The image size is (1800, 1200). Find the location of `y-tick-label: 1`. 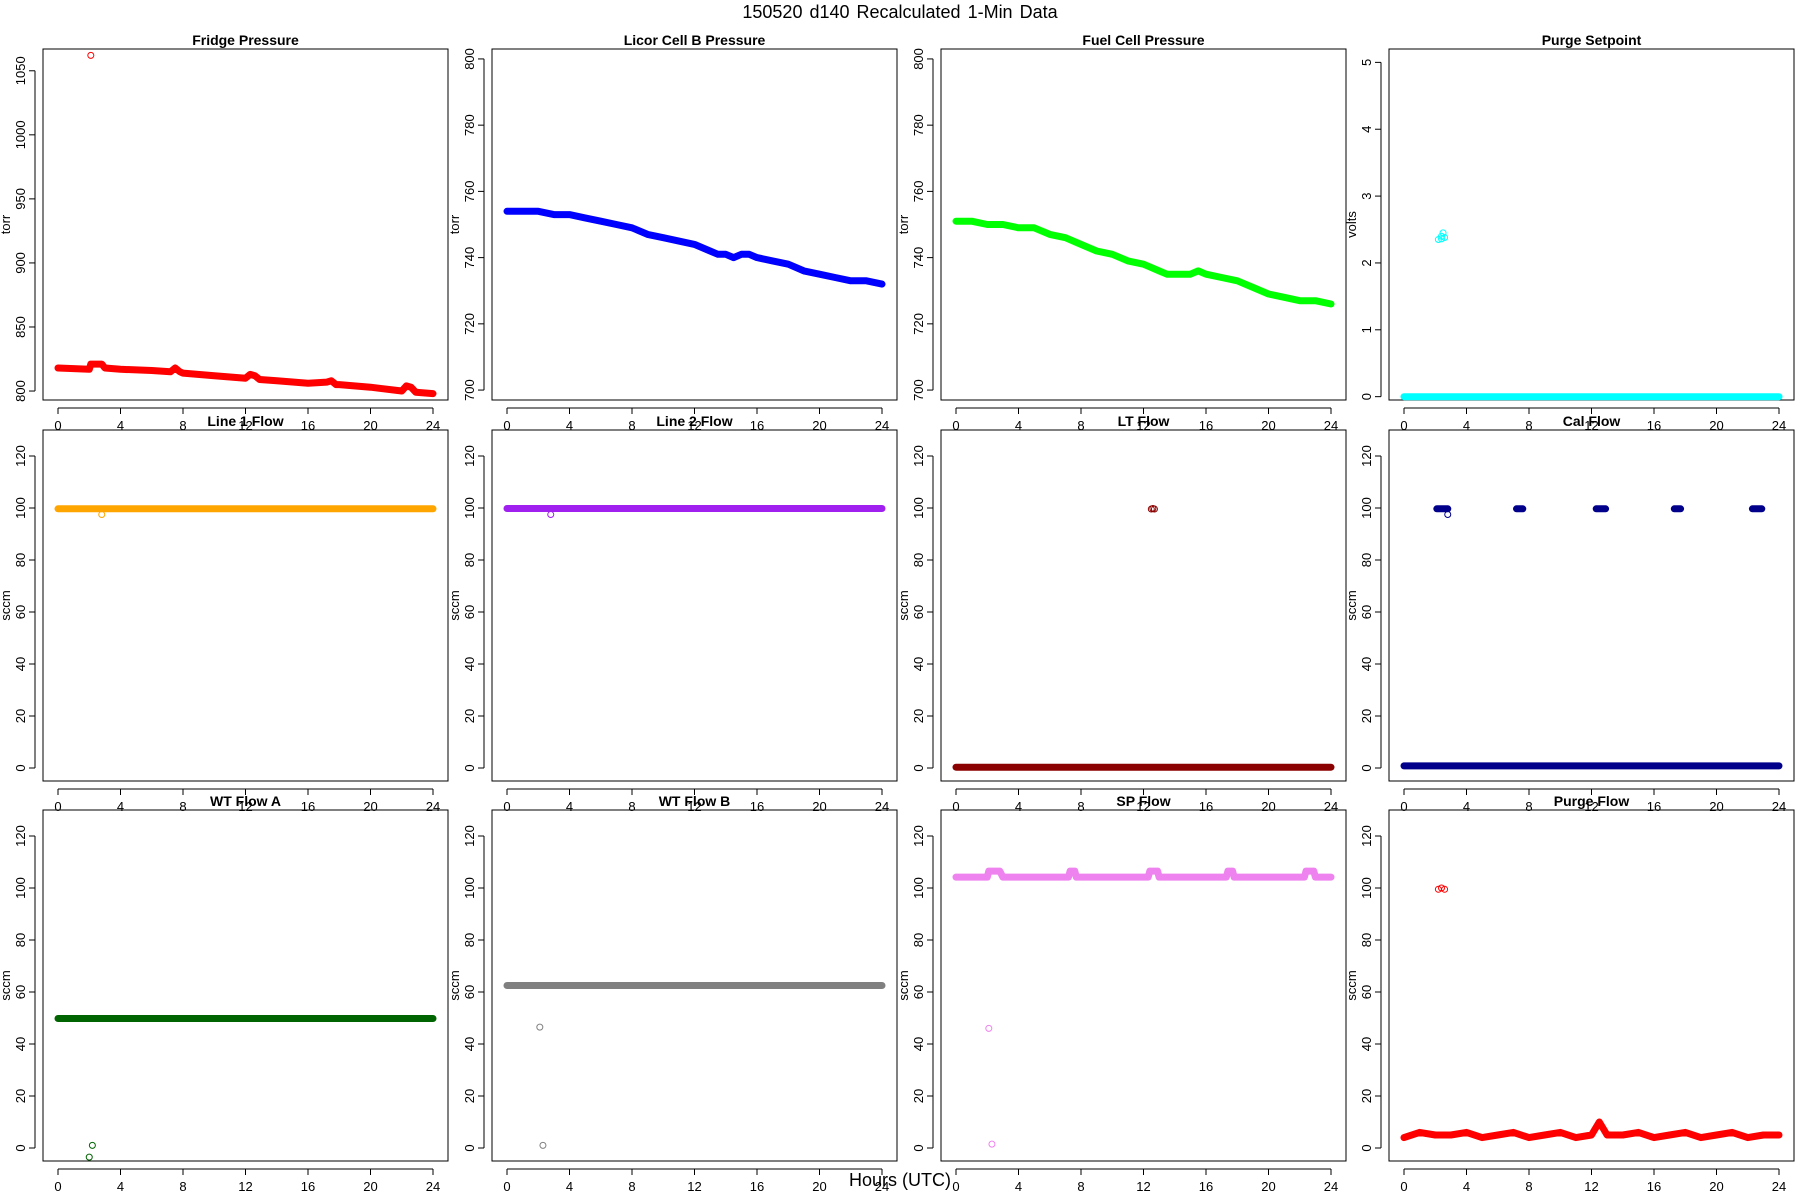

y-tick-label: 1 is located at coordinates (1366, 329).